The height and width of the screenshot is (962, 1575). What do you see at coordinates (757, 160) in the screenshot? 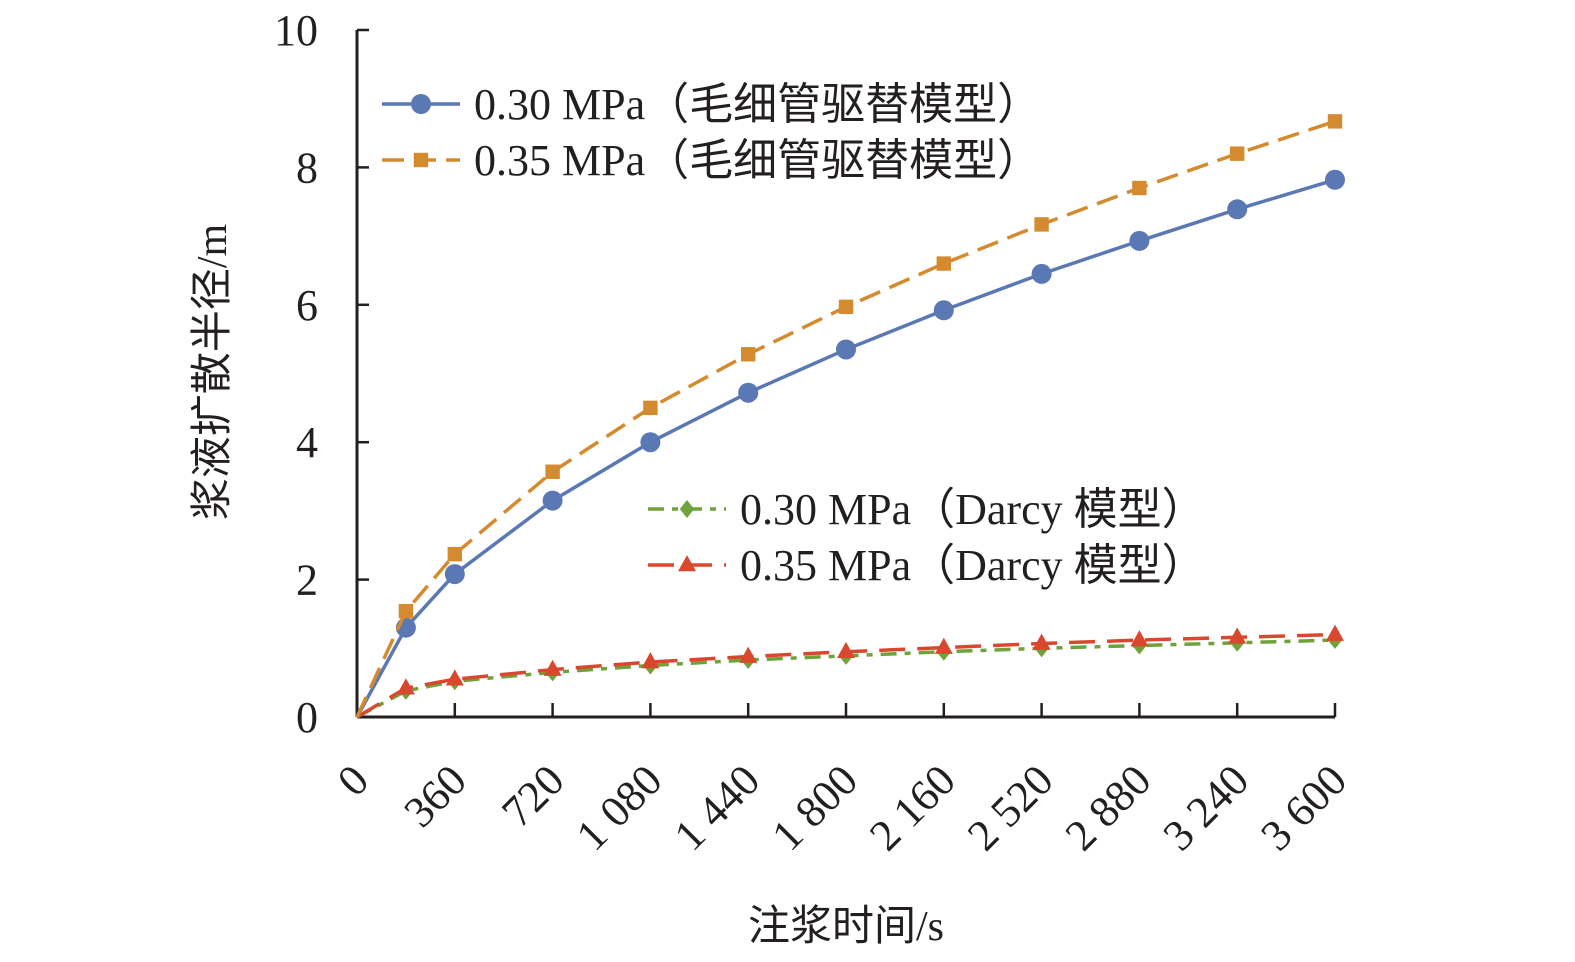
I see `legend-label: 0.35 MPa（毛细管驱替模型）` at bounding box center [757, 160].